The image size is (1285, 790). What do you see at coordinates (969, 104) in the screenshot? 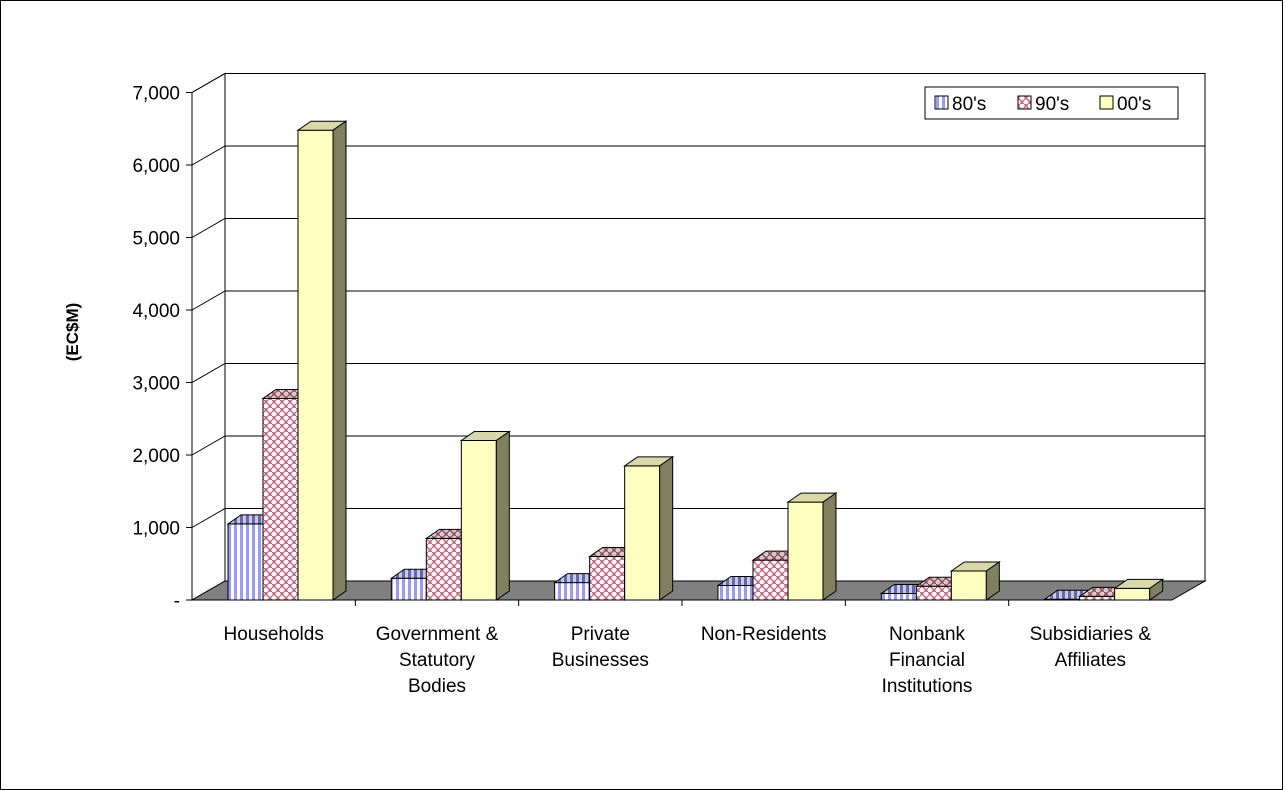
I see `legend-label-80s: 80's` at bounding box center [969, 104].